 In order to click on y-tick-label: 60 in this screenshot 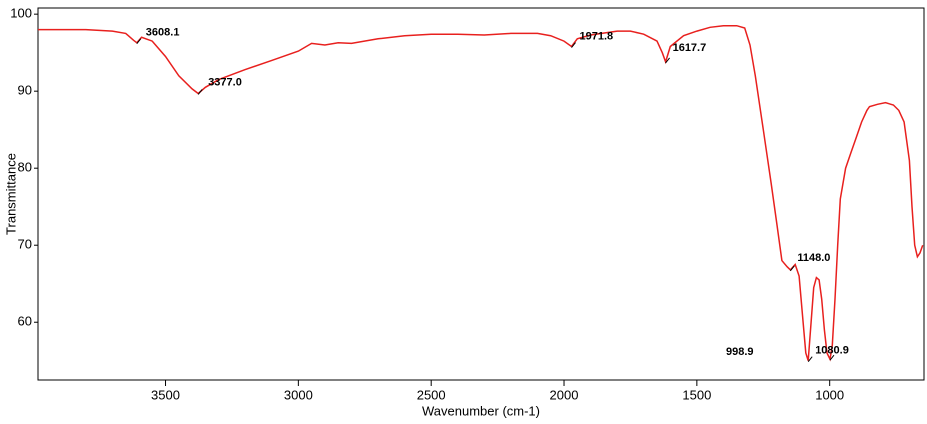, I will do `click(25, 321)`.